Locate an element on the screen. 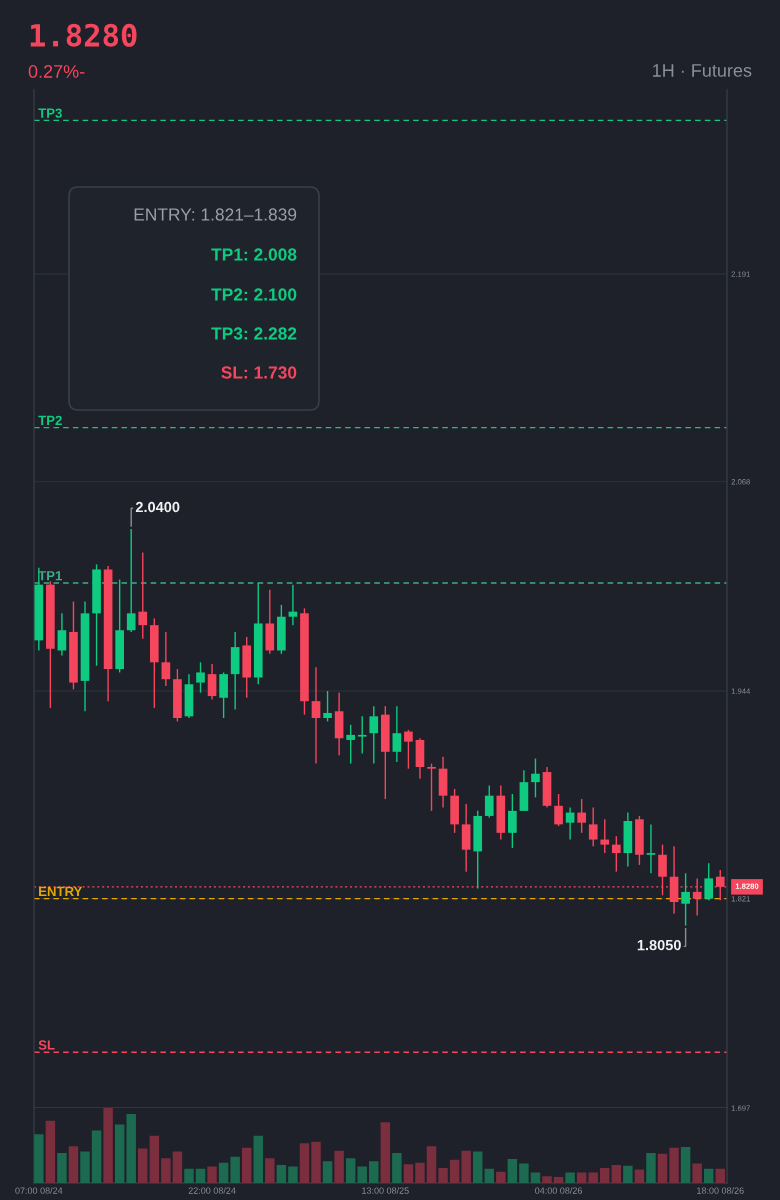 The image size is (780, 1200). annotation: TP2: 2.100 is located at coordinates (254, 294).